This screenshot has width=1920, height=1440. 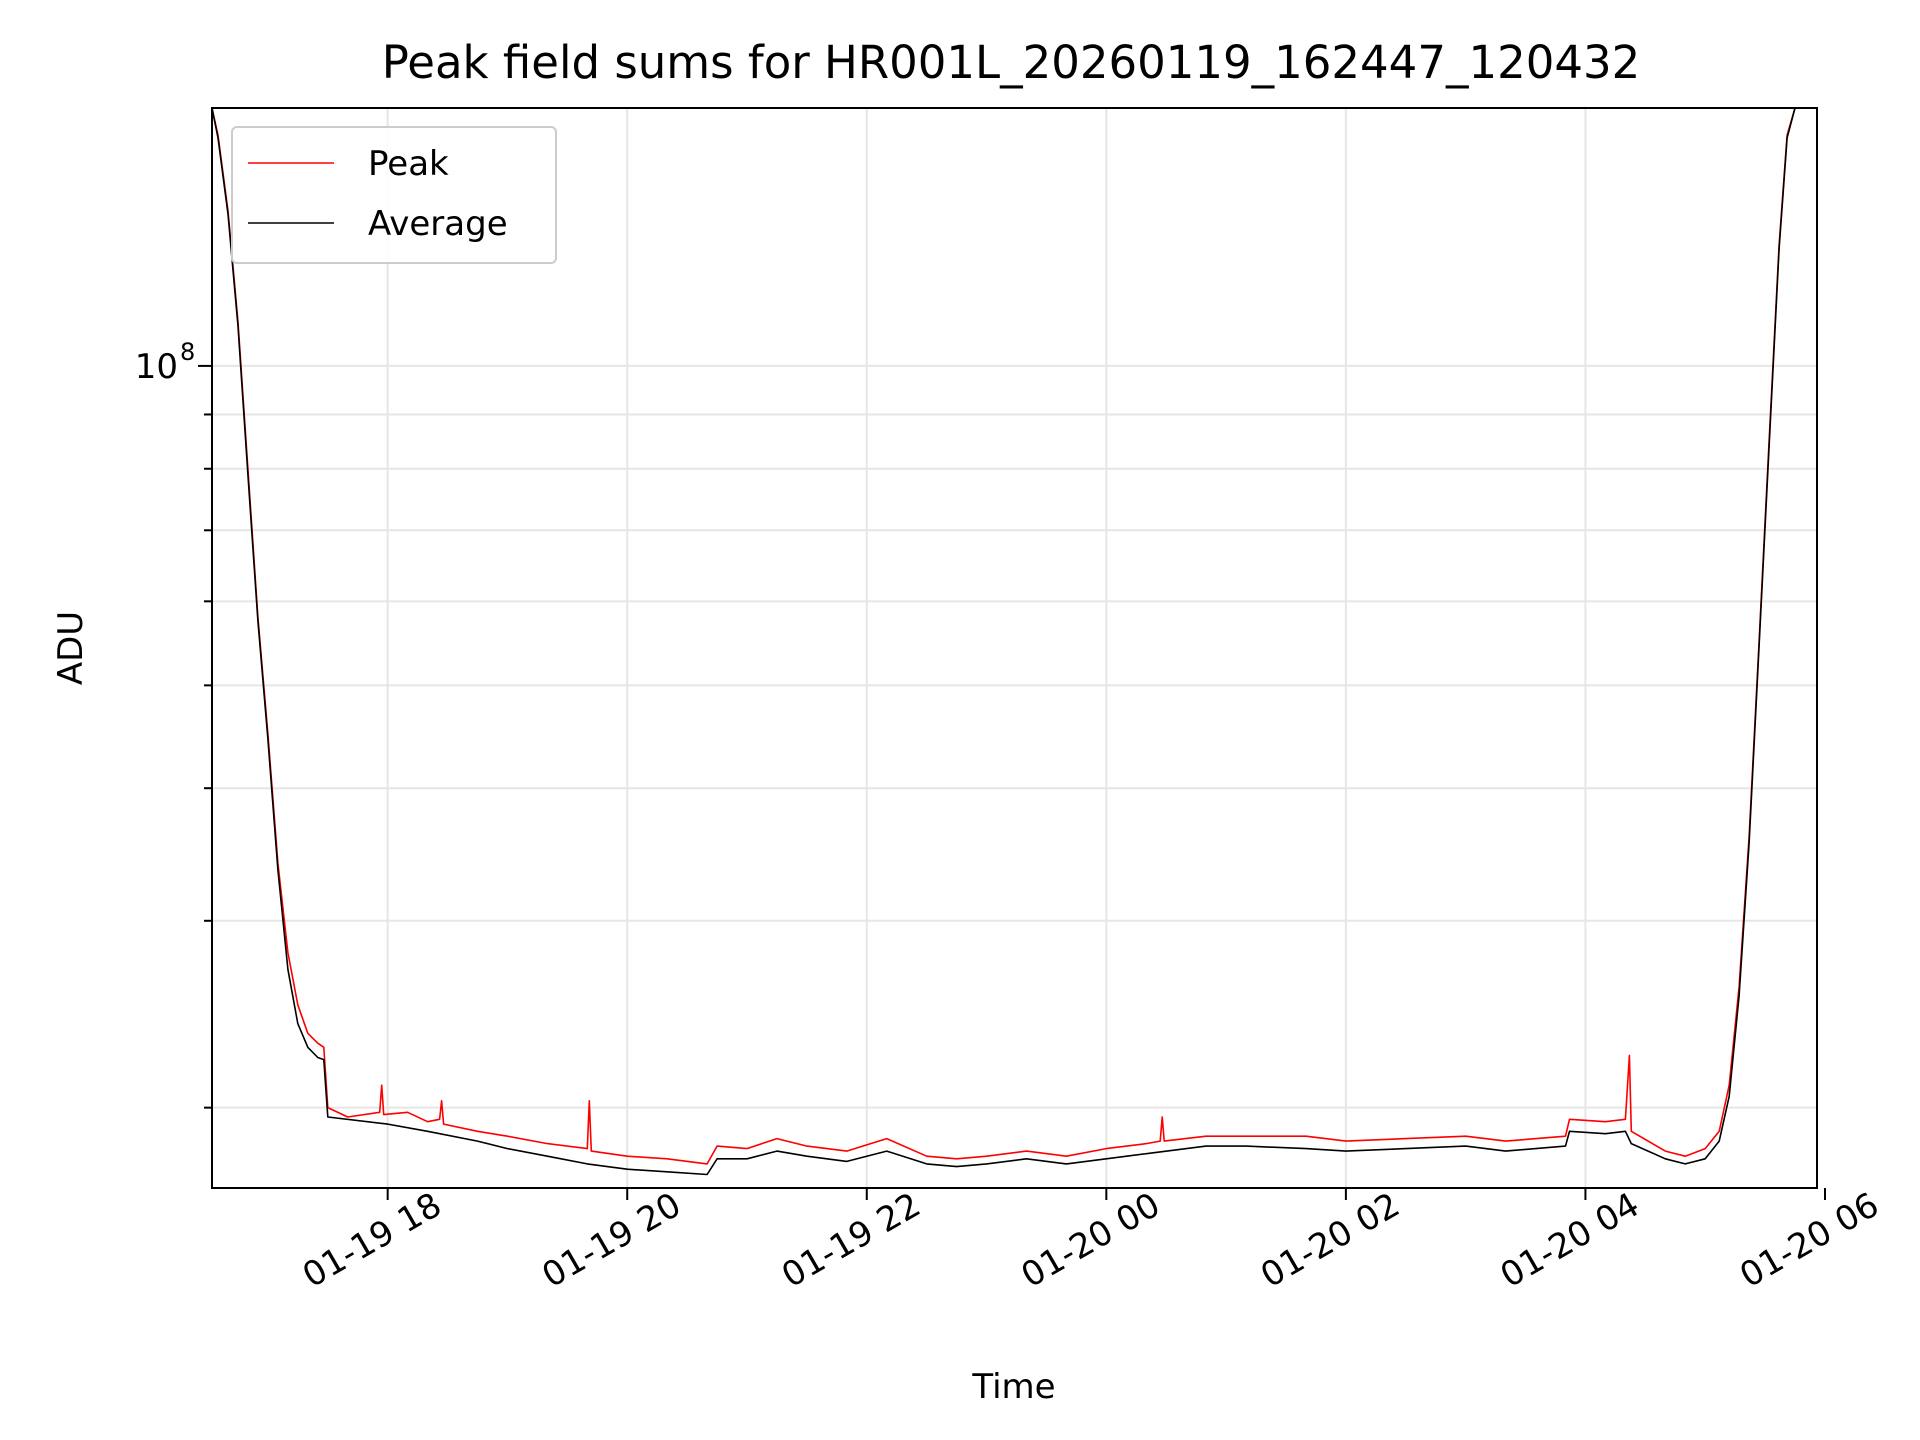 What do you see at coordinates (173, 723) in the screenshot?
I see `y-axis: 10 8` at bounding box center [173, 723].